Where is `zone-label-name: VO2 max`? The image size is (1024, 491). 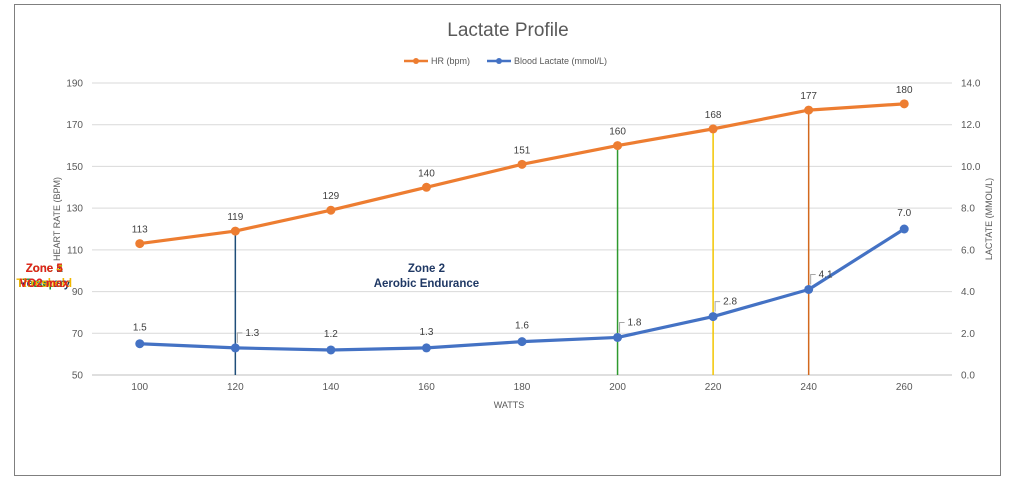
zone-label-name: VO2 max is located at coordinates (45, 284).